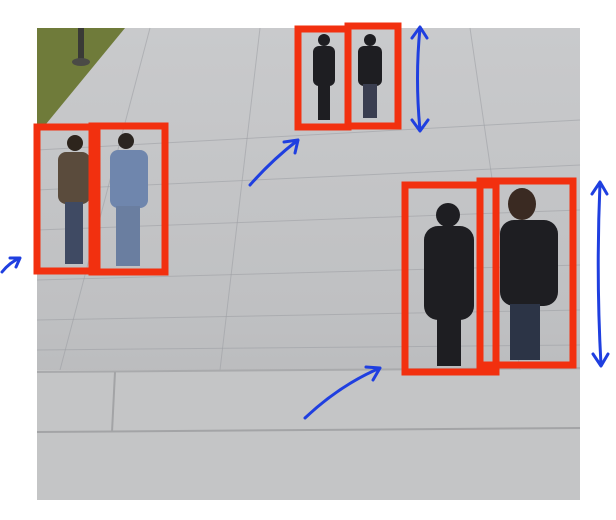 This screenshot has height=520, width=616. Describe the element at coordinates (81, 45) in the screenshot. I see `lamp-post` at that location.